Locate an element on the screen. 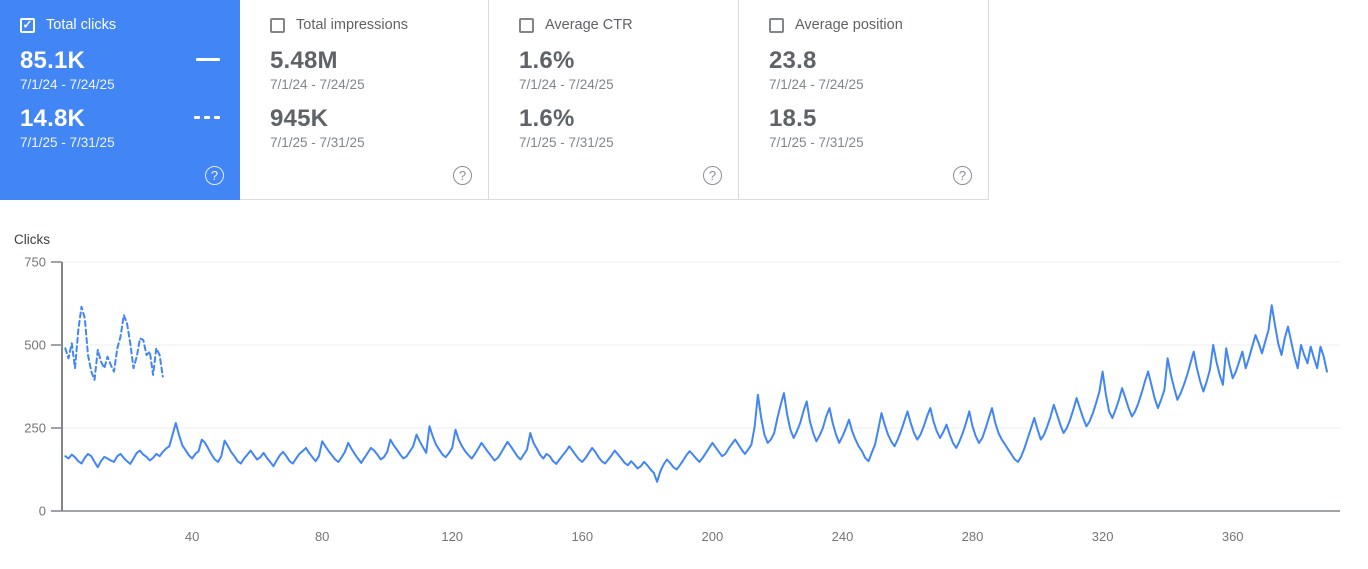 The image size is (1368, 569). primary-metric: 5.48M 7/1/24 - 7/24/25 is located at coordinates (317, 69).